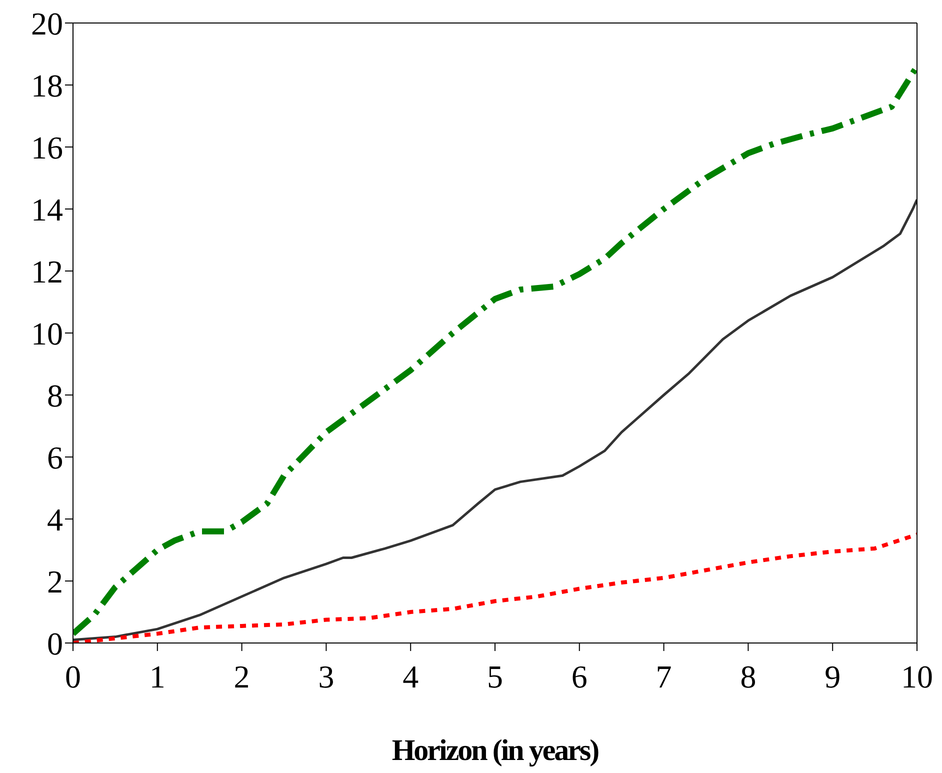  What do you see at coordinates (495, 676) in the screenshot?
I see `x-tick-label: 5` at bounding box center [495, 676].